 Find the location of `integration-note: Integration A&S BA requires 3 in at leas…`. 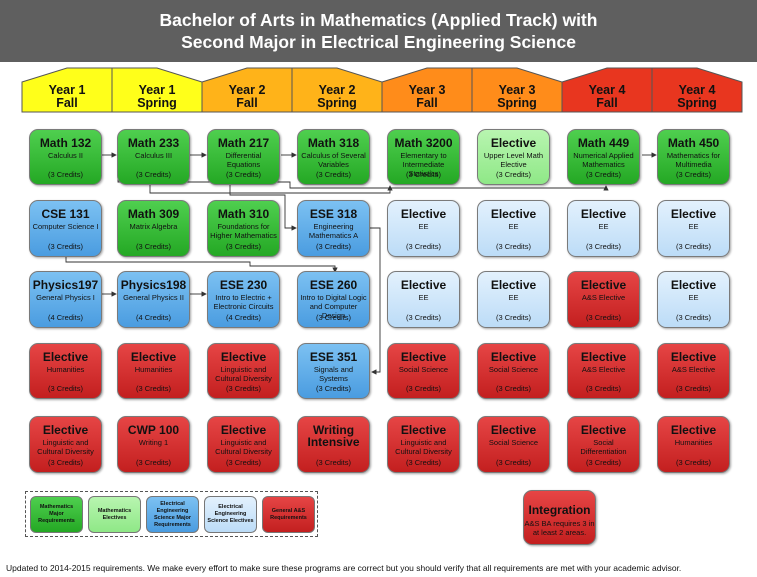

integration-note: Integration A&S BA requires 3 in at leas… is located at coordinates (559, 517).